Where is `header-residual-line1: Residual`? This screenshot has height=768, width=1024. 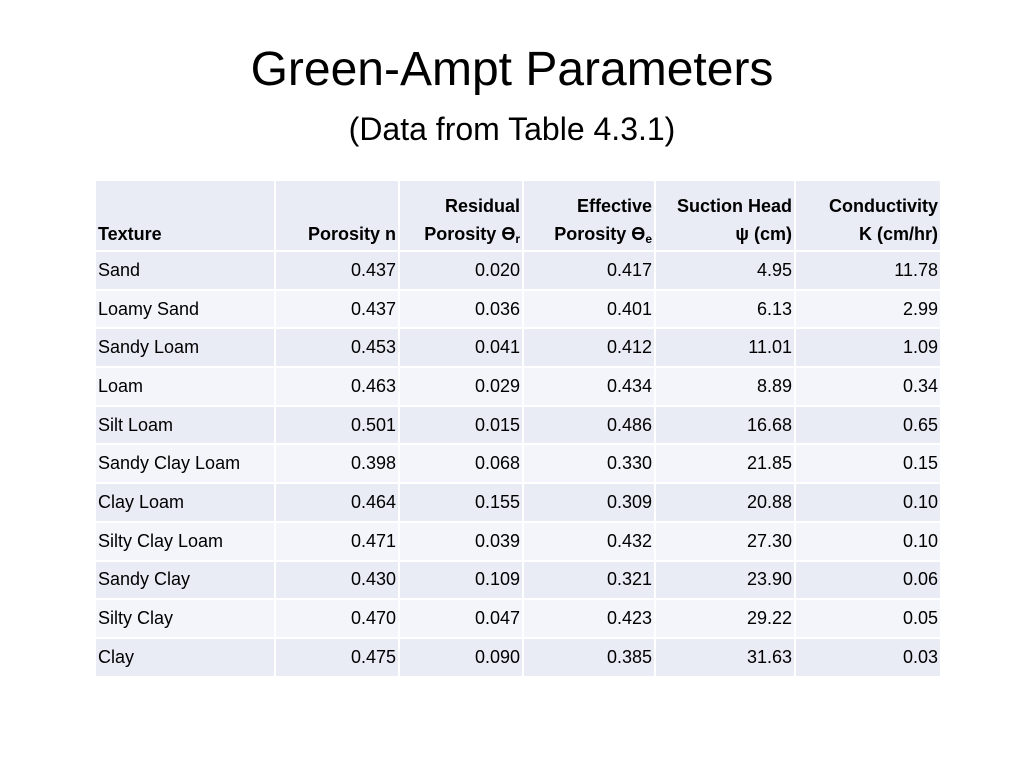 header-residual-line1: Residual is located at coordinates (482, 206).